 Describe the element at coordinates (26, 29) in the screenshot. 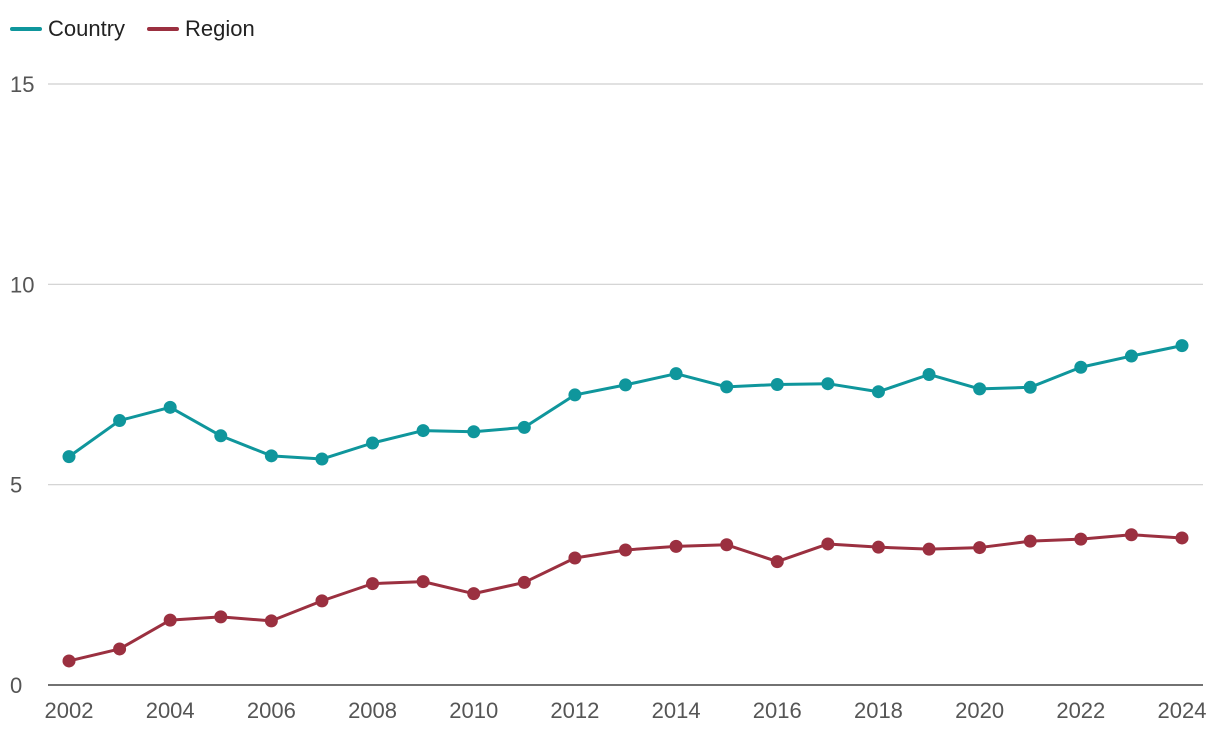

I see `legend-swatch-country` at that location.